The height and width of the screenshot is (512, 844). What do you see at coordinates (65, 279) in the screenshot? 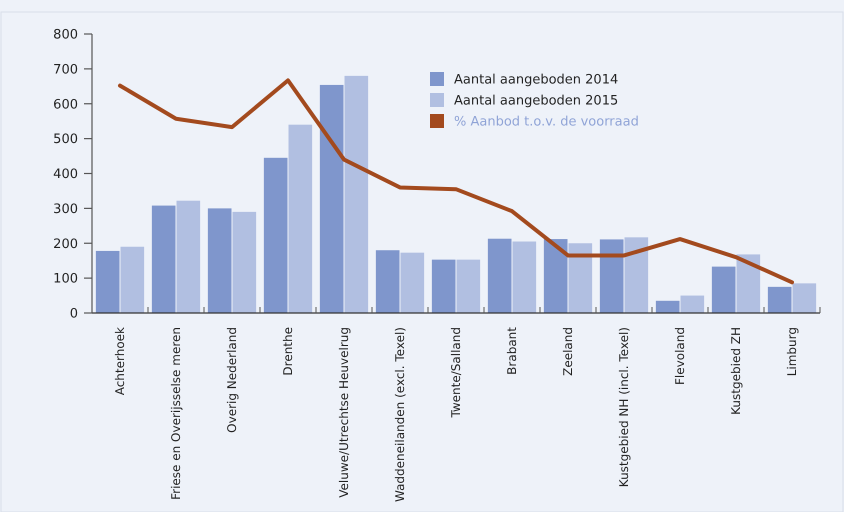
I see `y-tick-label: 100` at bounding box center [65, 279].